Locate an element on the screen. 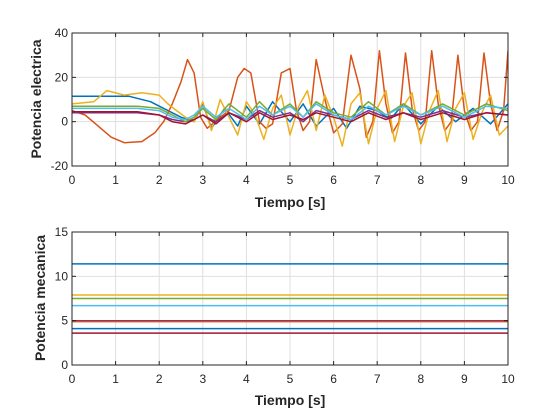 Image resolution: width=560 pixels, height=420 pixels. y-tick-label: 40 is located at coordinates (62, 33).